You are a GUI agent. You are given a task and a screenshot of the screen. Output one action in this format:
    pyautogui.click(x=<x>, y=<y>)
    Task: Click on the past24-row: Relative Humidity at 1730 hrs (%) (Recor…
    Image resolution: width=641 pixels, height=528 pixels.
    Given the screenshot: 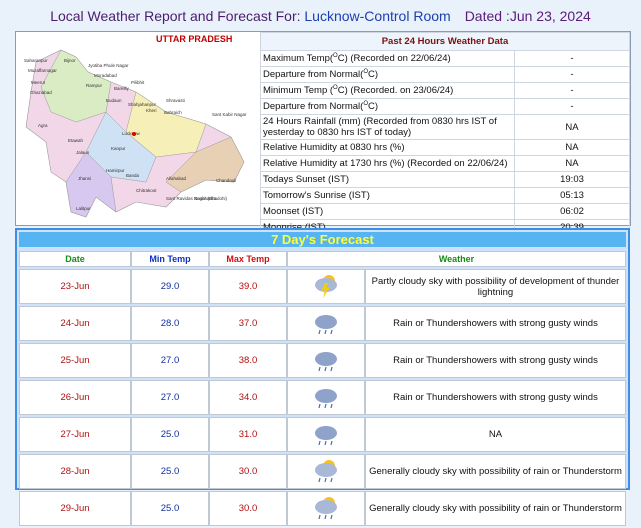 What is the action you would take?
    pyautogui.click(x=445, y=163)
    